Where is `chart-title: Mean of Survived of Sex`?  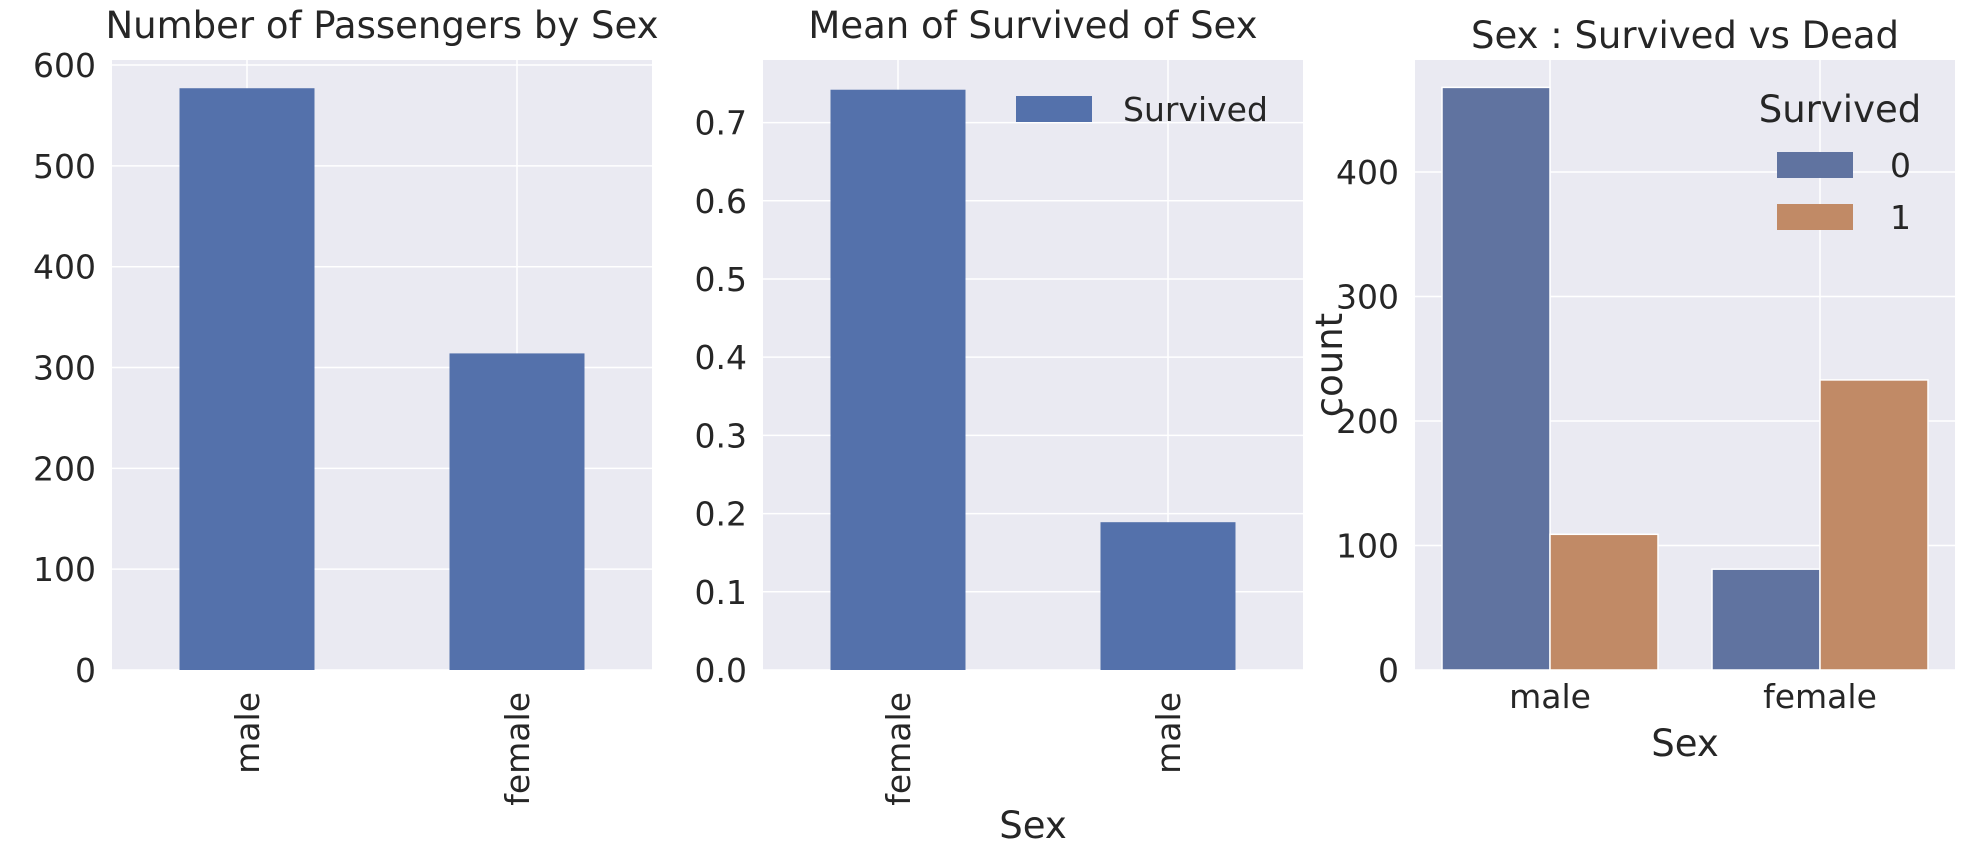 chart-title: Mean of Survived of Sex is located at coordinates (1032, 25).